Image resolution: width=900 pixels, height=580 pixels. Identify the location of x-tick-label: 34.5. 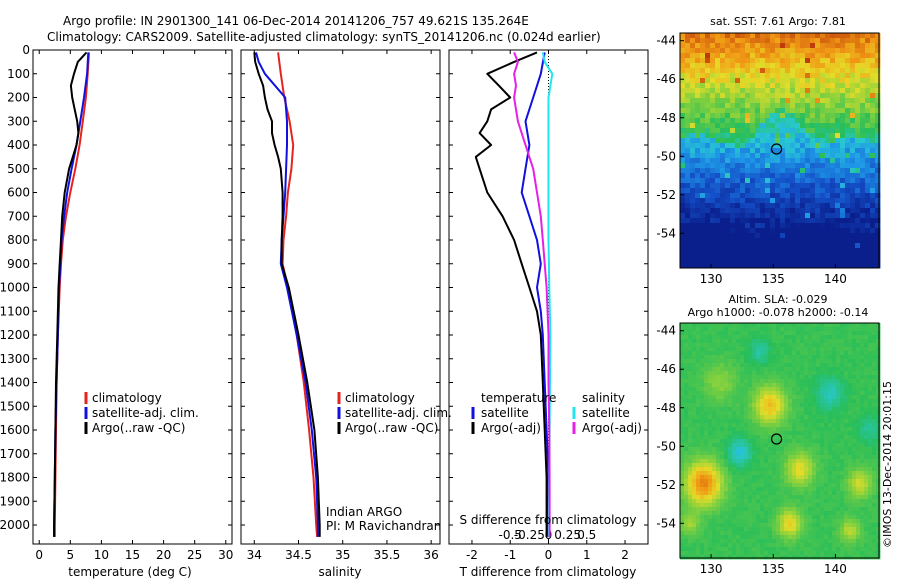
(298, 555).